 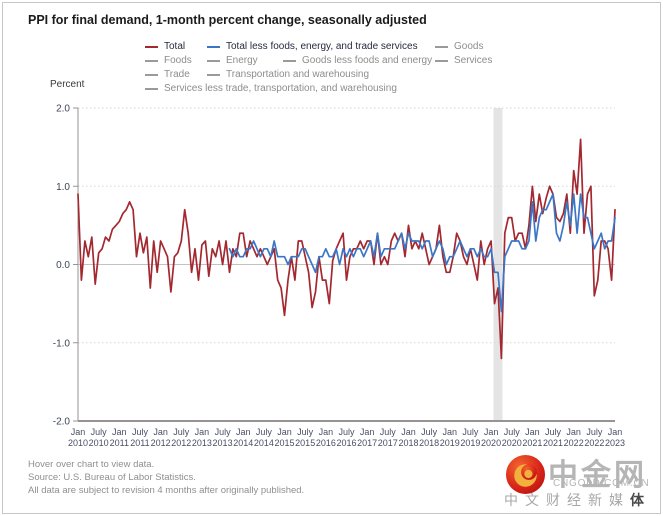 What do you see at coordinates (298, 74) in the screenshot?
I see `legend-label: Transportation and warehousing` at bounding box center [298, 74].